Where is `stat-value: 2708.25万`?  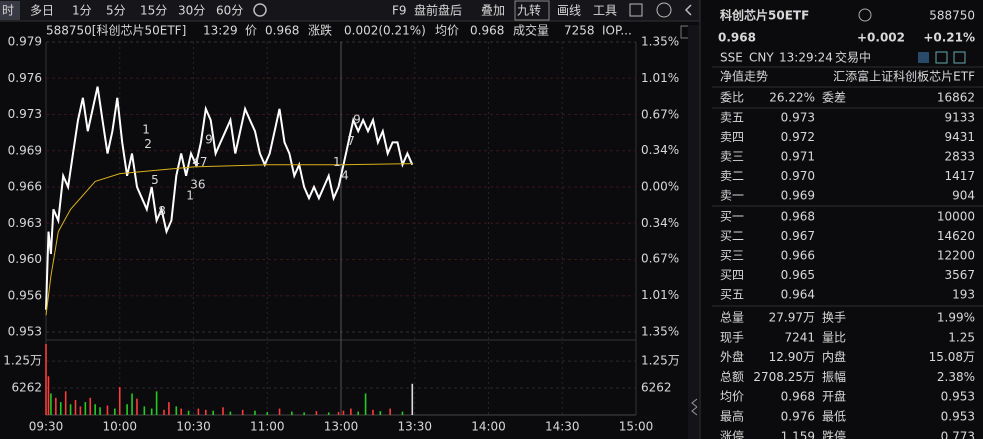
stat-value: 2708.25万 is located at coordinates (784, 377).